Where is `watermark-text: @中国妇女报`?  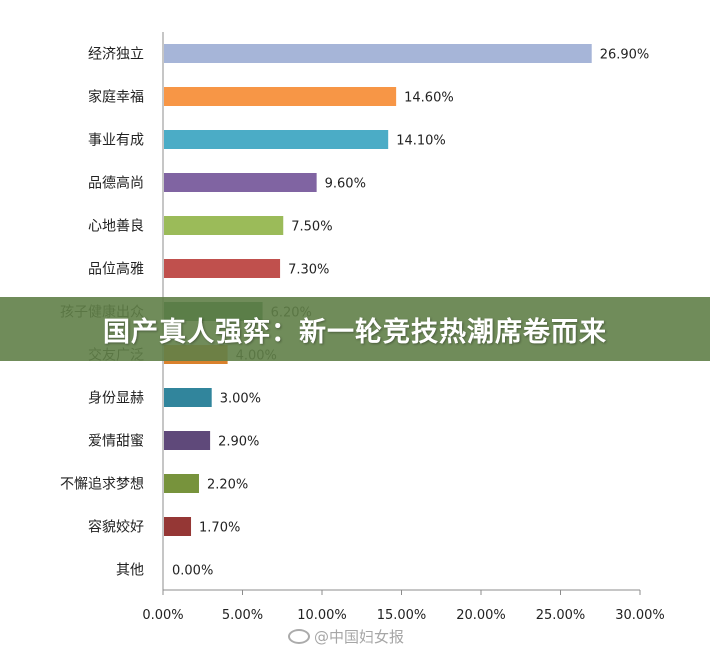 watermark-text: @中国妇女报 is located at coordinates (359, 637).